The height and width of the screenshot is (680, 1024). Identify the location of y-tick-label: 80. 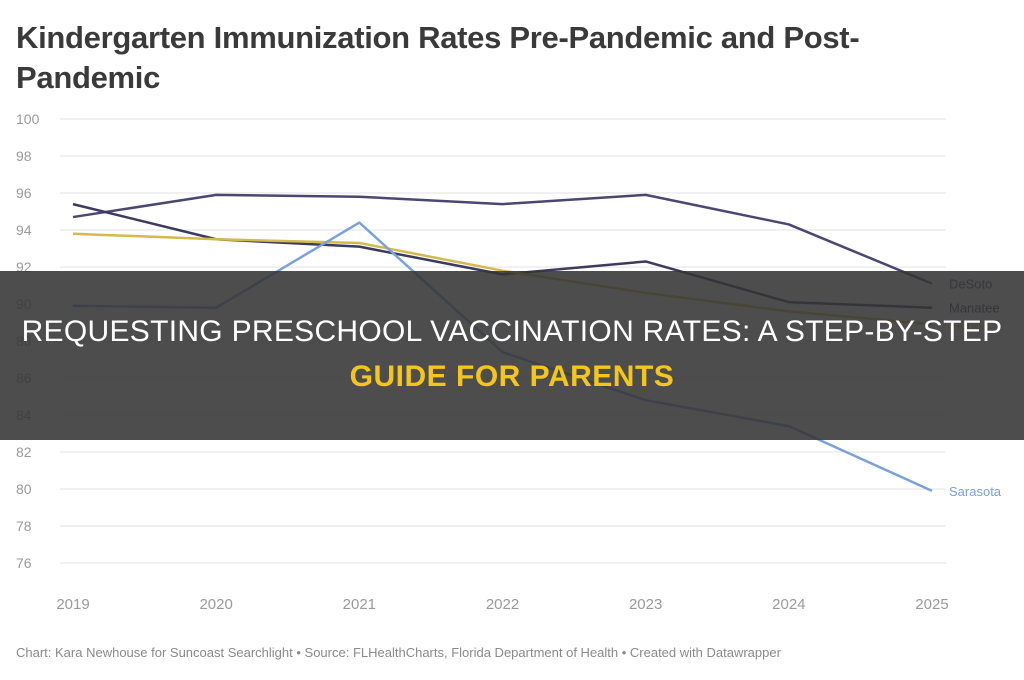
(24, 489).